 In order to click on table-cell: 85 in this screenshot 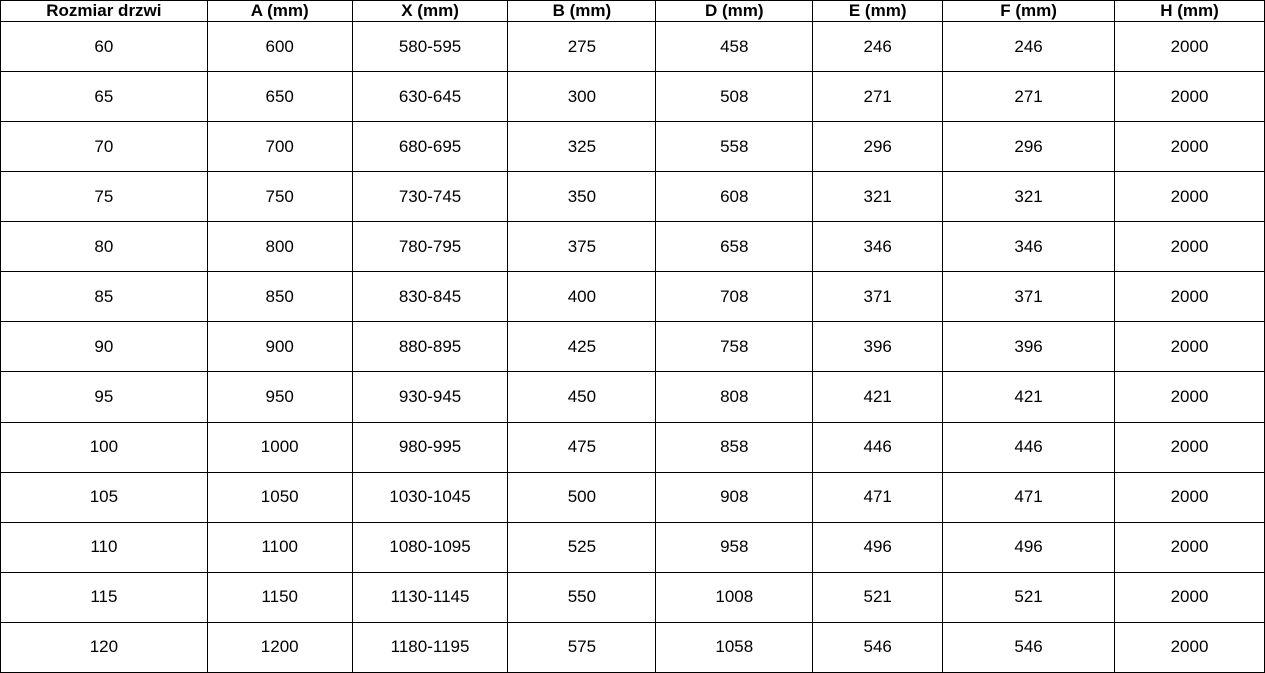, I will do `click(104, 297)`.